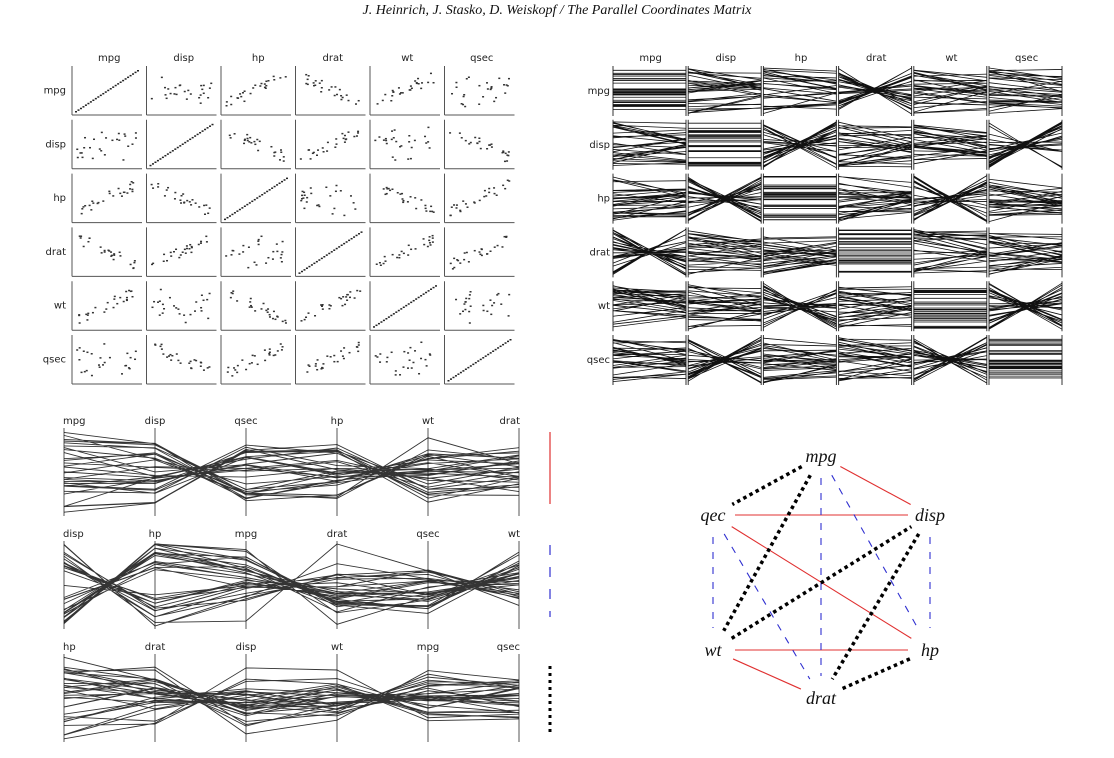 The image size is (1114, 758). I want to click on scatter-cell, so click(330, 144).